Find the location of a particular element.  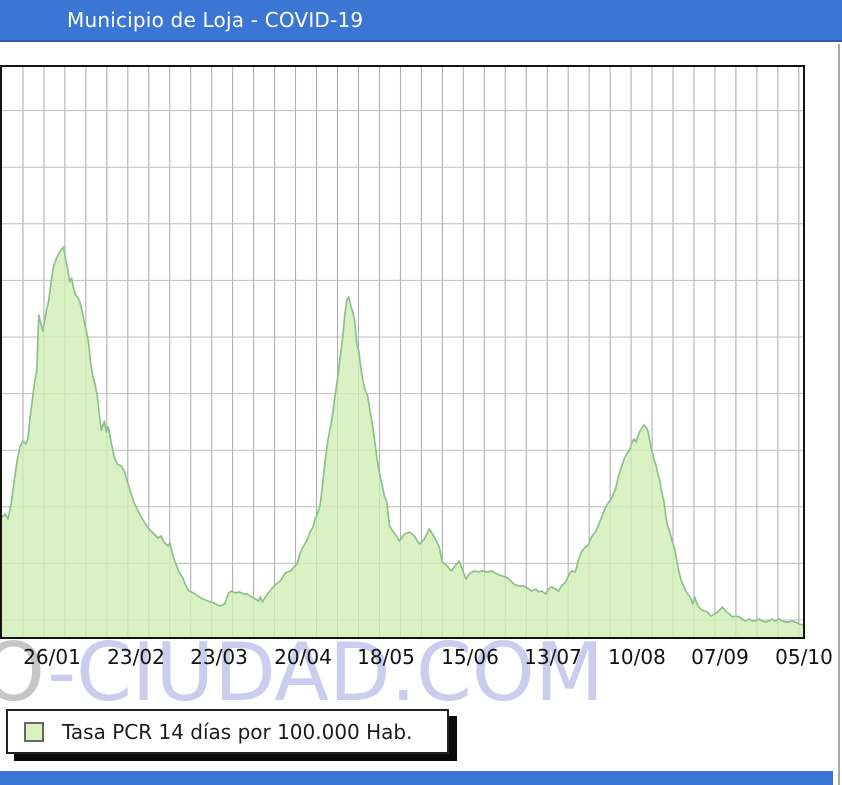

x-tick-label: 15/06 is located at coordinates (470, 657).